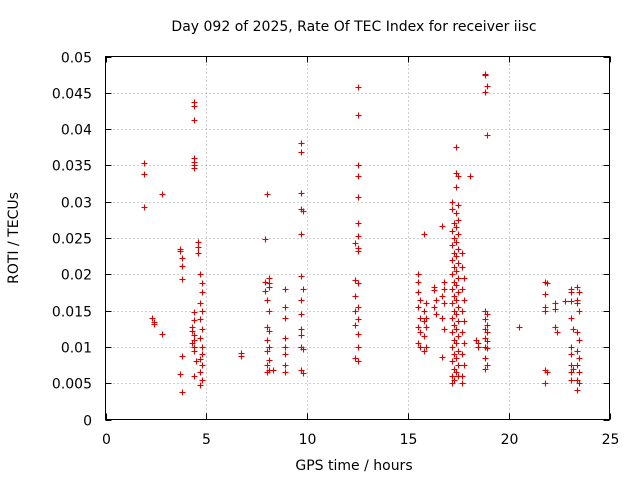 This screenshot has width=640, height=480. What do you see at coordinates (76, 276) in the screenshot?
I see `y-tick-label: 0.02` at bounding box center [76, 276].